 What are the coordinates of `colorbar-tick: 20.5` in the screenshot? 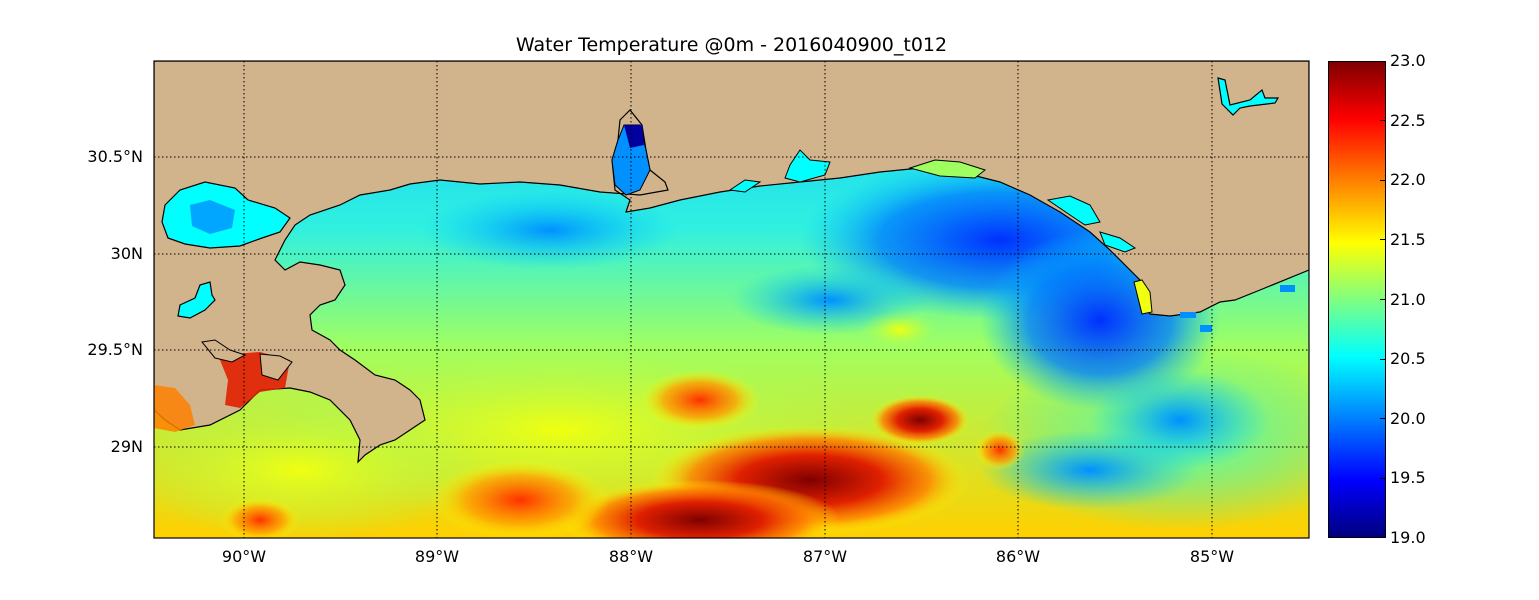 It's located at (1408, 358).